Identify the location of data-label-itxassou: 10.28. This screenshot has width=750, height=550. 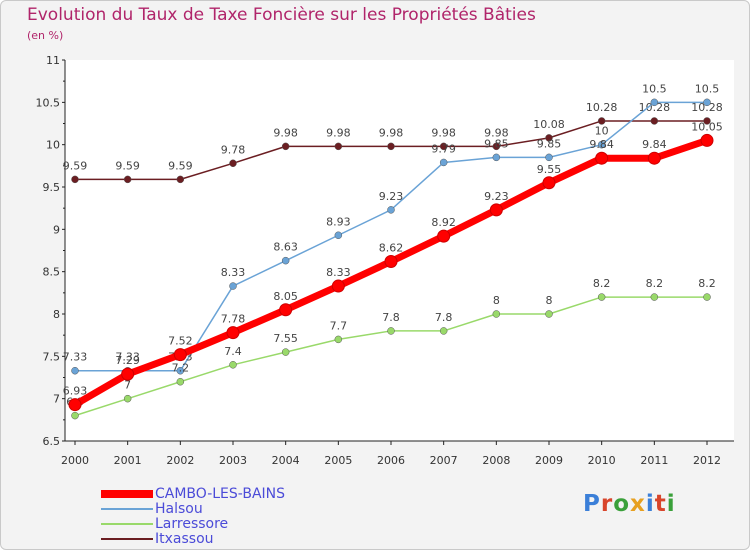
(655, 107).